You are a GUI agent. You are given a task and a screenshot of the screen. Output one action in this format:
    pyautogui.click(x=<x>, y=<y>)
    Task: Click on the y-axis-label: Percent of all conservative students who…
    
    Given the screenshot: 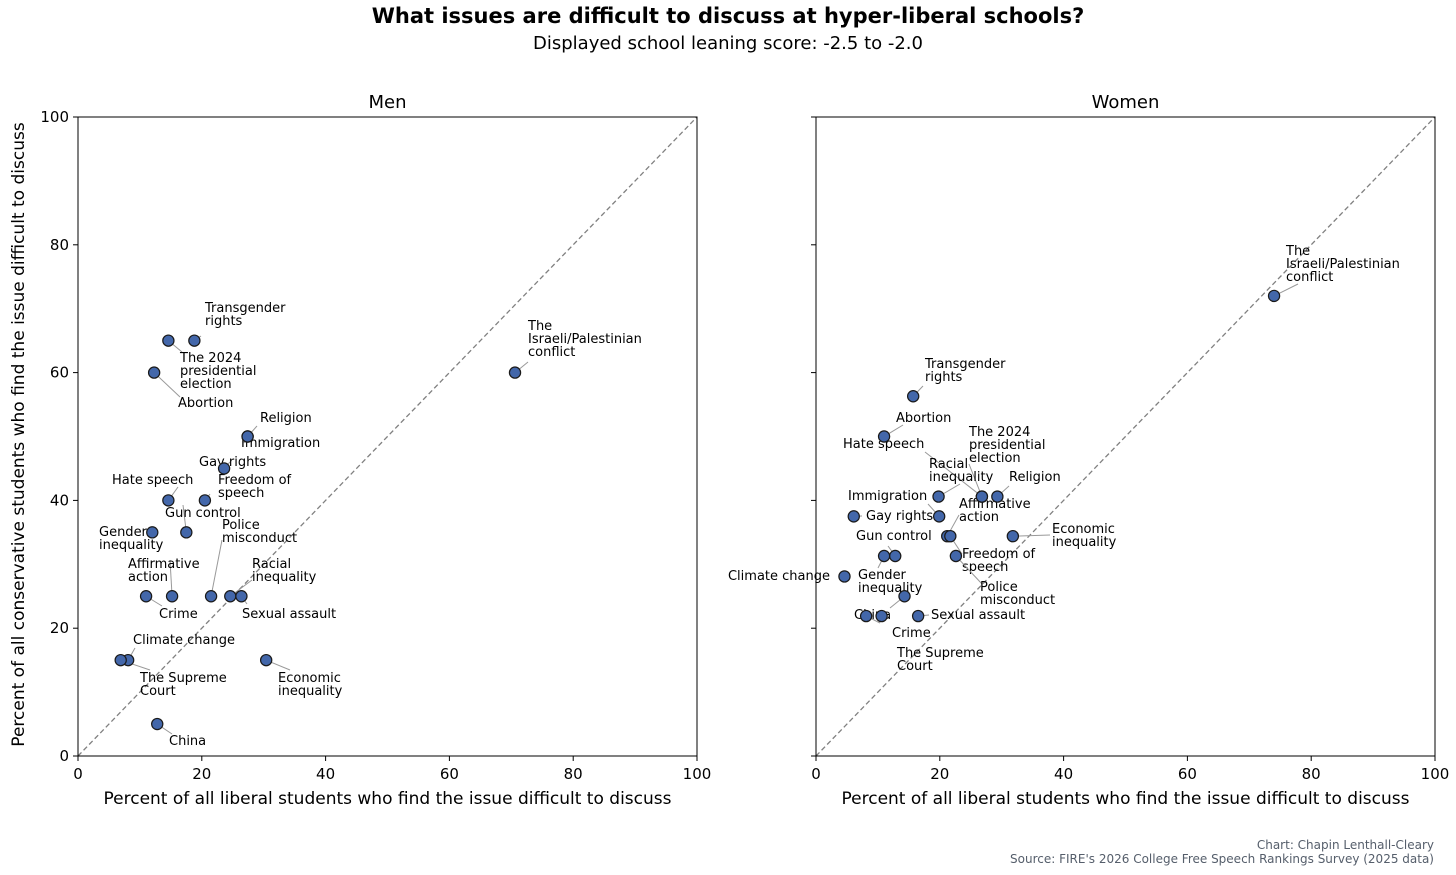 What is the action you would take?
    pyautogui.click(x=19, y=434)
    